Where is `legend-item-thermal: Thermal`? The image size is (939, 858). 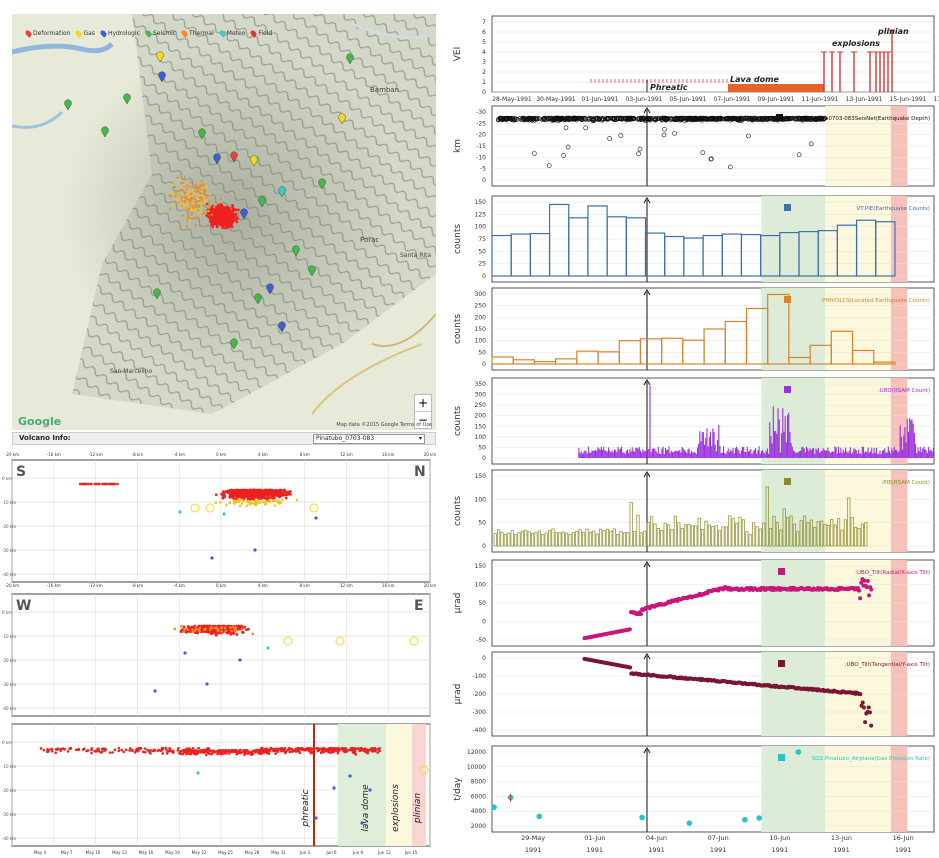 legend-item-thermal: Thermal is located at coordinates (197, 33).